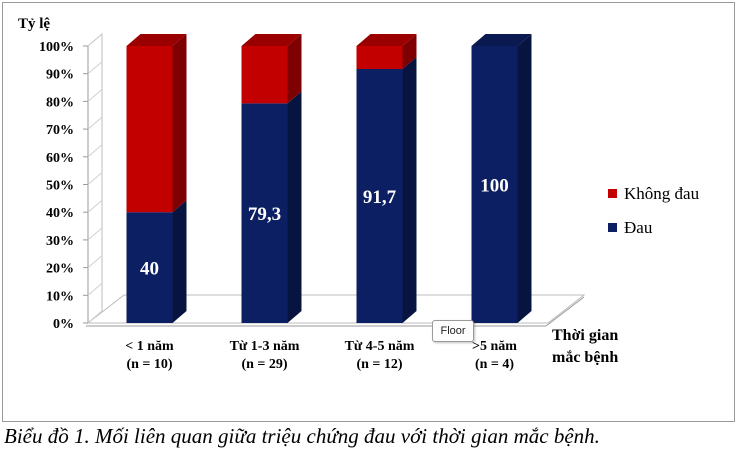 The image size is (739, 452). I want to click on data-label: 91,7, so click(380, 197).